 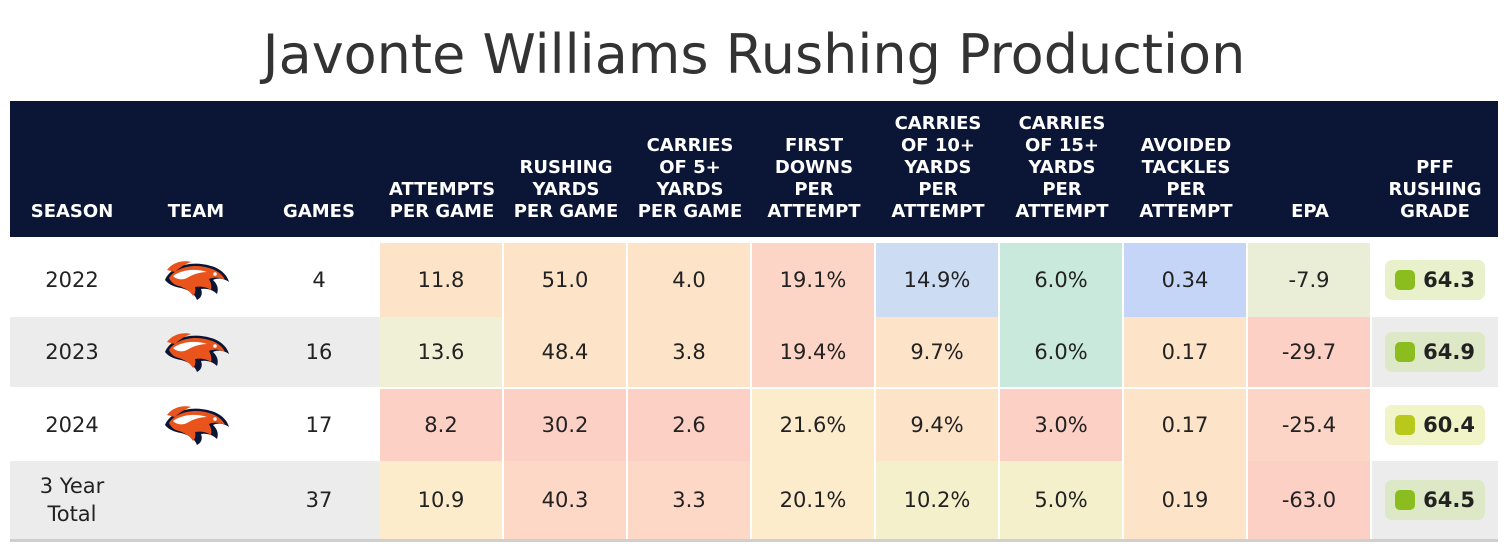 I want to click on grade-value: 64.5, so click(x=1449, y=500).